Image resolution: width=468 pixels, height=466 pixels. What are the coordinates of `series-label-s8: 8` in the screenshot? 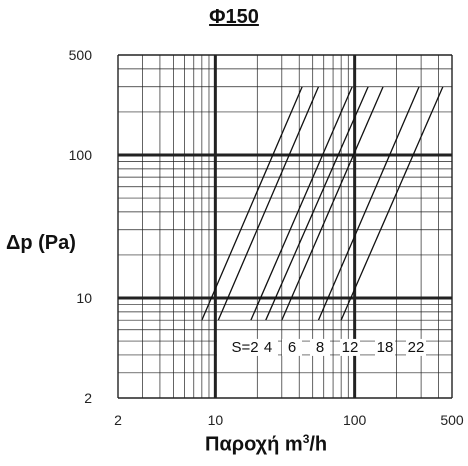 It's located at (320, 347).